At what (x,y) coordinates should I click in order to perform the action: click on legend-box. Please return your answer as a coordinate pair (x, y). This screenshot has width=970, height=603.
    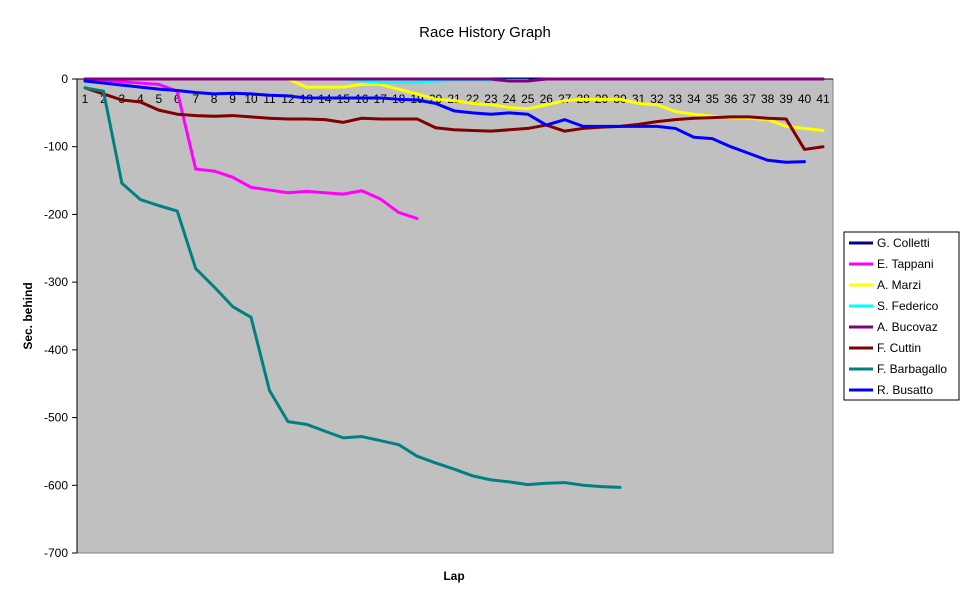
    Looking at the image, I should click on (901, 316).